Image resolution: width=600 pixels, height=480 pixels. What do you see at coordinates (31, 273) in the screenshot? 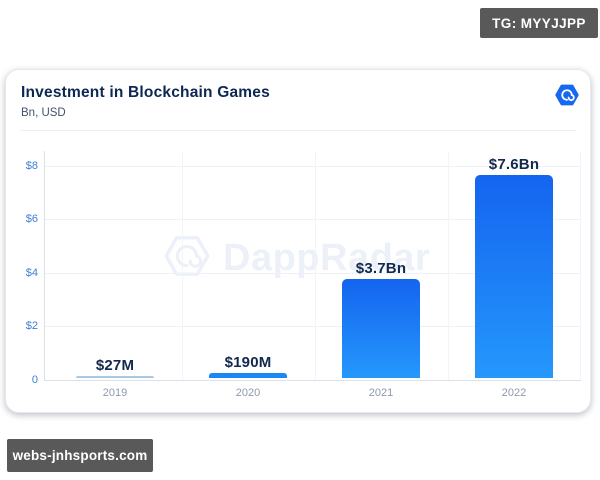
I see `y-tick-4: $4` at bounding box center [31, 273].